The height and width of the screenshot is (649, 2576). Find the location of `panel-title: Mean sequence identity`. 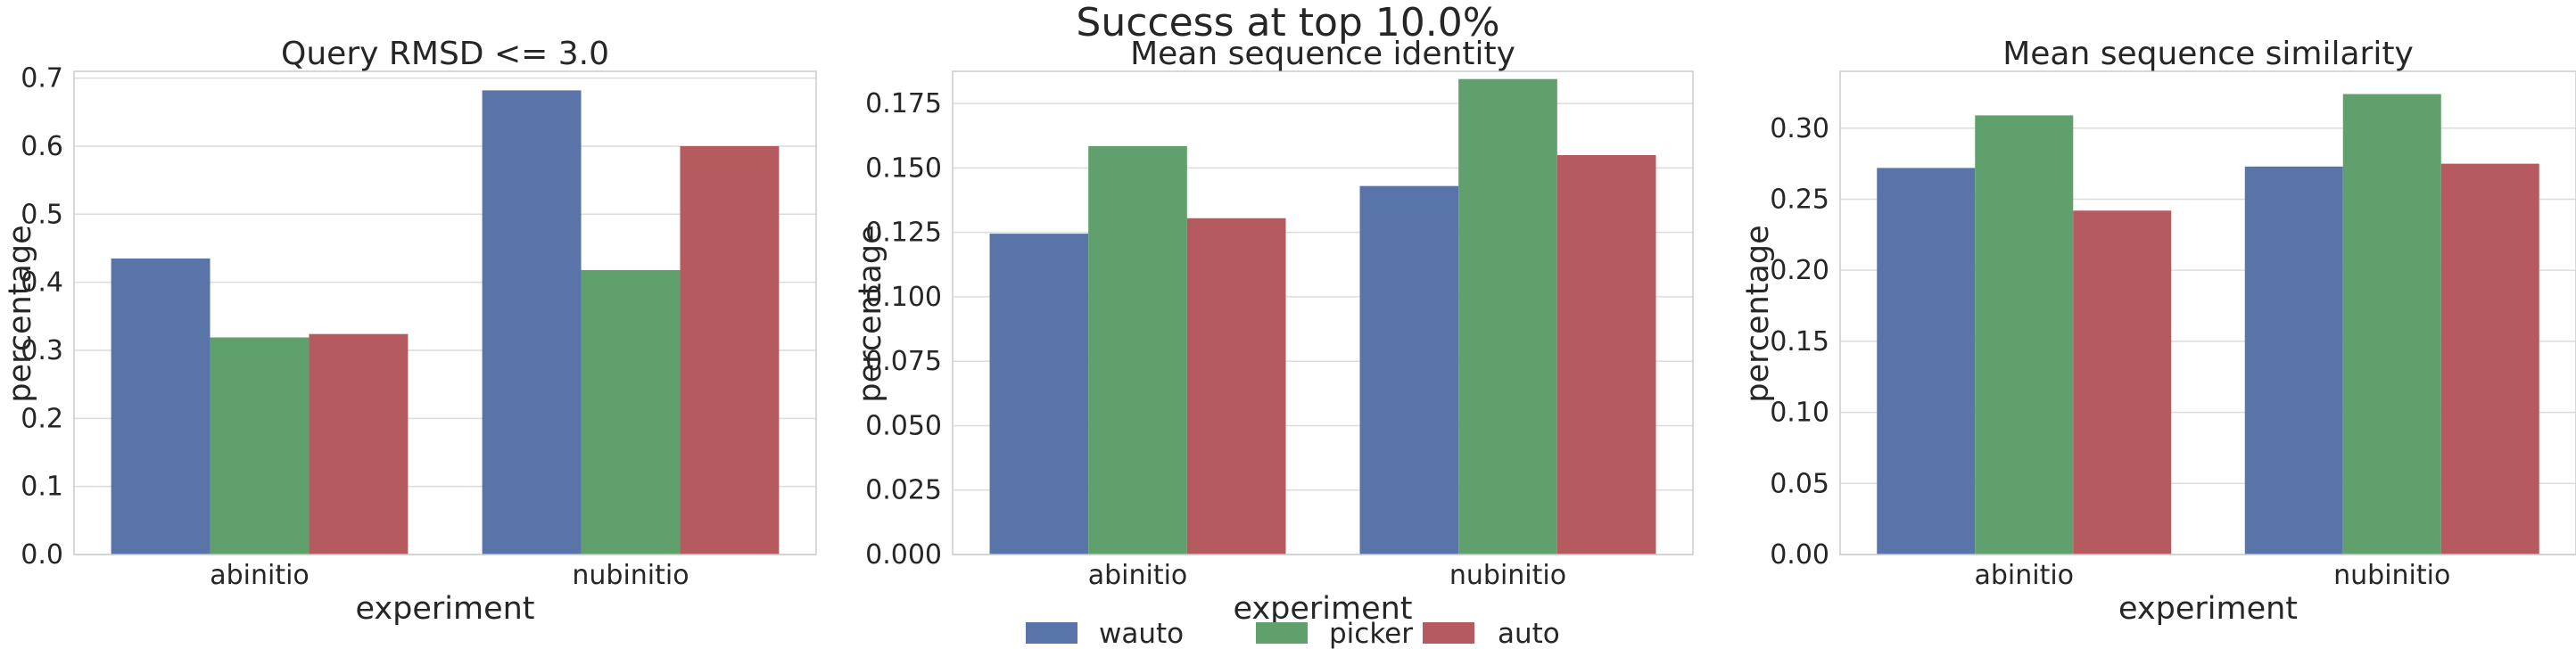

panel-title: Mean sequence identity is located at coordinates (1323, 54).